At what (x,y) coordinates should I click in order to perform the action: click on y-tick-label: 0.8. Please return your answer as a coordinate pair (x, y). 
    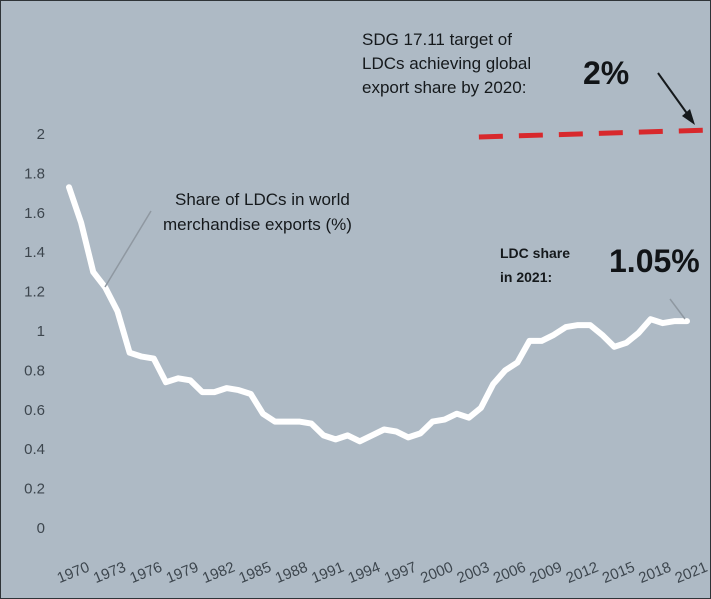
    Looking at the image, I should click on (34, 370).